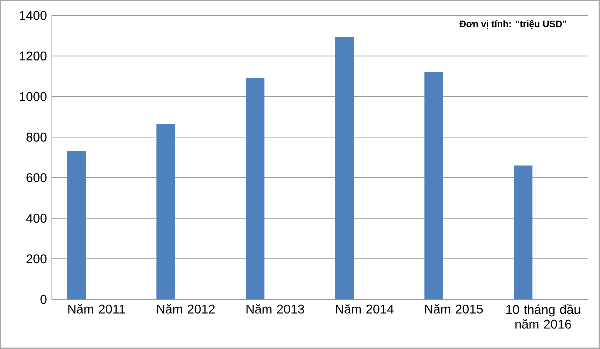 Image resolution: width=600 pixels, height=349 pixels. I want to click on y-tick-label: 200, so click(36, 259).